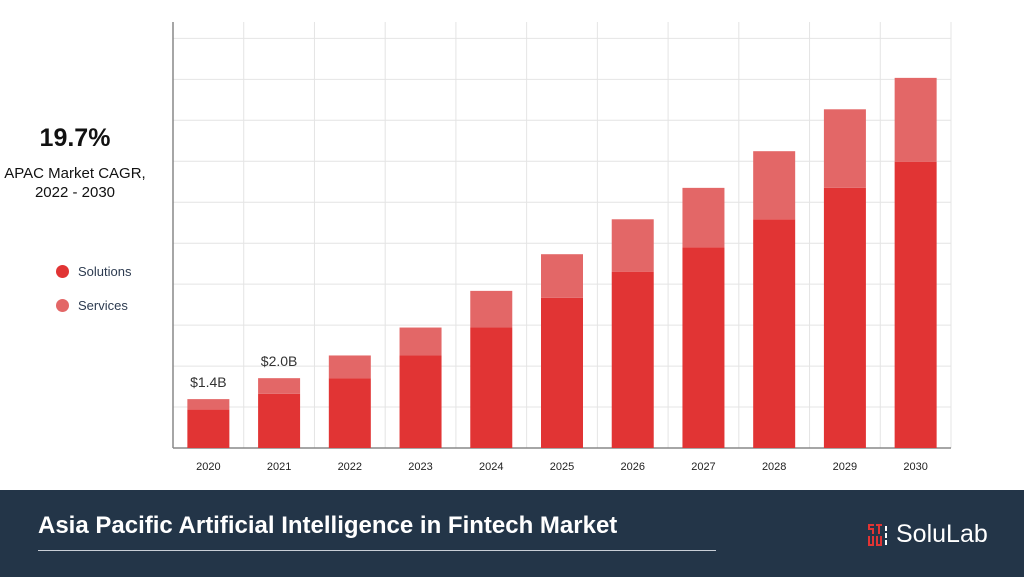  What do you see at coordinates (350, 467) in the screenshot?
I see `x-tick-label: 2022` at bounding box center [350, 467].